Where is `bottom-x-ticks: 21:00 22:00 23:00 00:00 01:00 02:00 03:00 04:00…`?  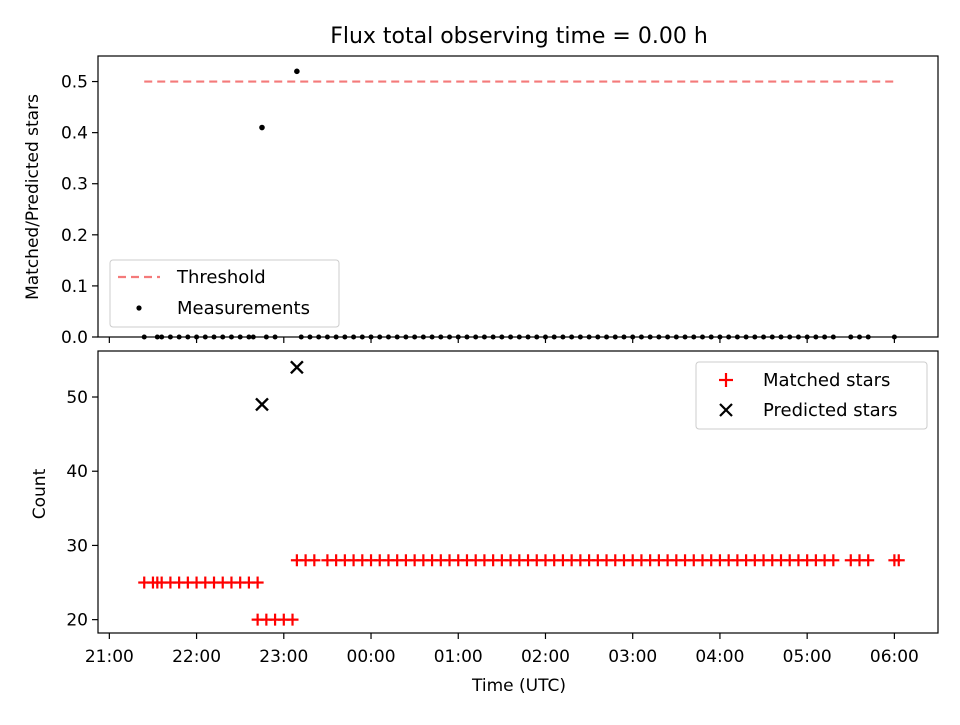
bottom-x-ticks: 21:00 22:00 23:00 00:00 01:00 02:00 03:00 04:00… is located at coordinates (502, 650).